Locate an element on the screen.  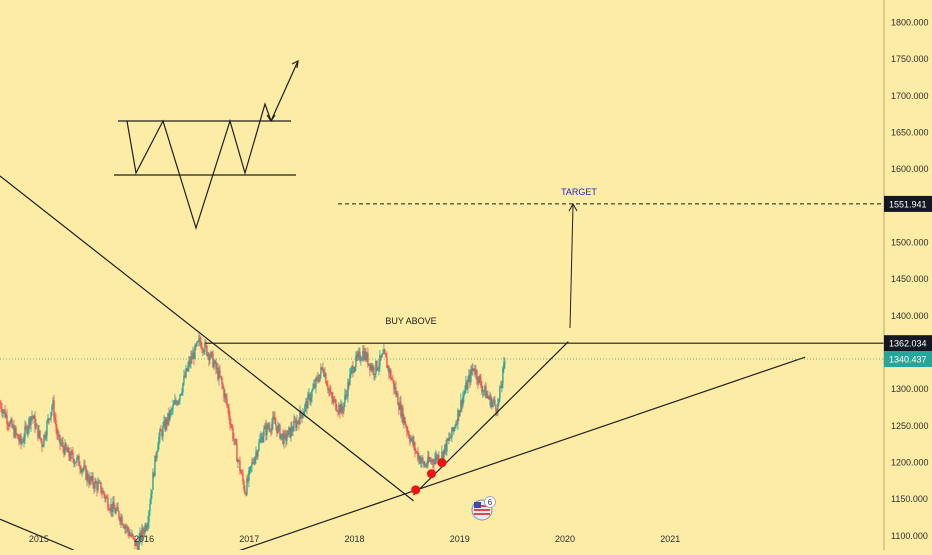
y-tick-label: 1650.000 is located at coordinates (910, 133).